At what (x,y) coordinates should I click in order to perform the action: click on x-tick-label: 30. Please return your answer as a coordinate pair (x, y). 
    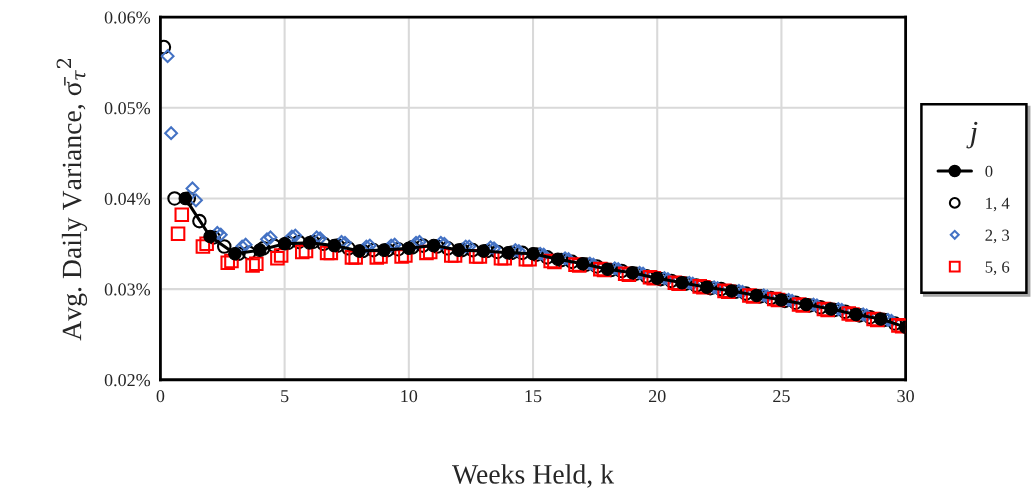
    Looking at the image, I should click on (905, 396).